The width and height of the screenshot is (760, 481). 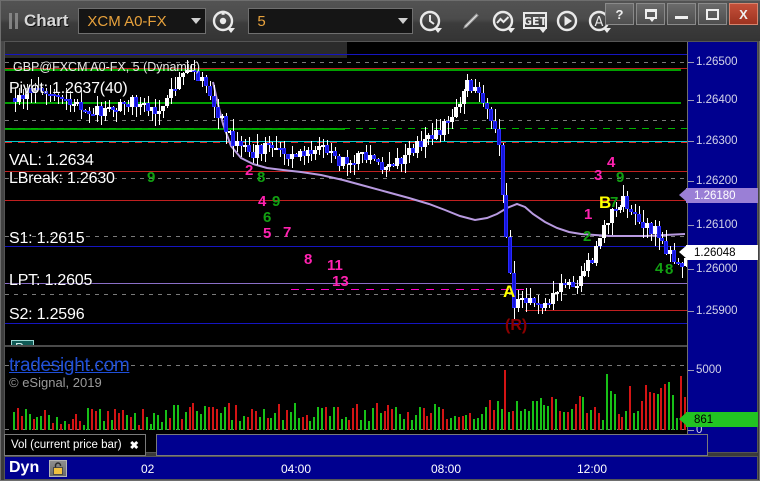 What do you see at coordinates (381, 294) in the screenshot?
I see `gridline` at bounding box center [381, 294].